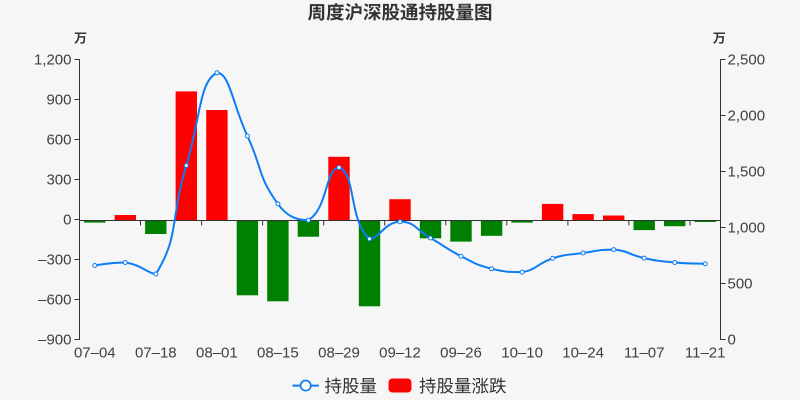  I want to click on svg-text: 1,000, so click(747, 227).